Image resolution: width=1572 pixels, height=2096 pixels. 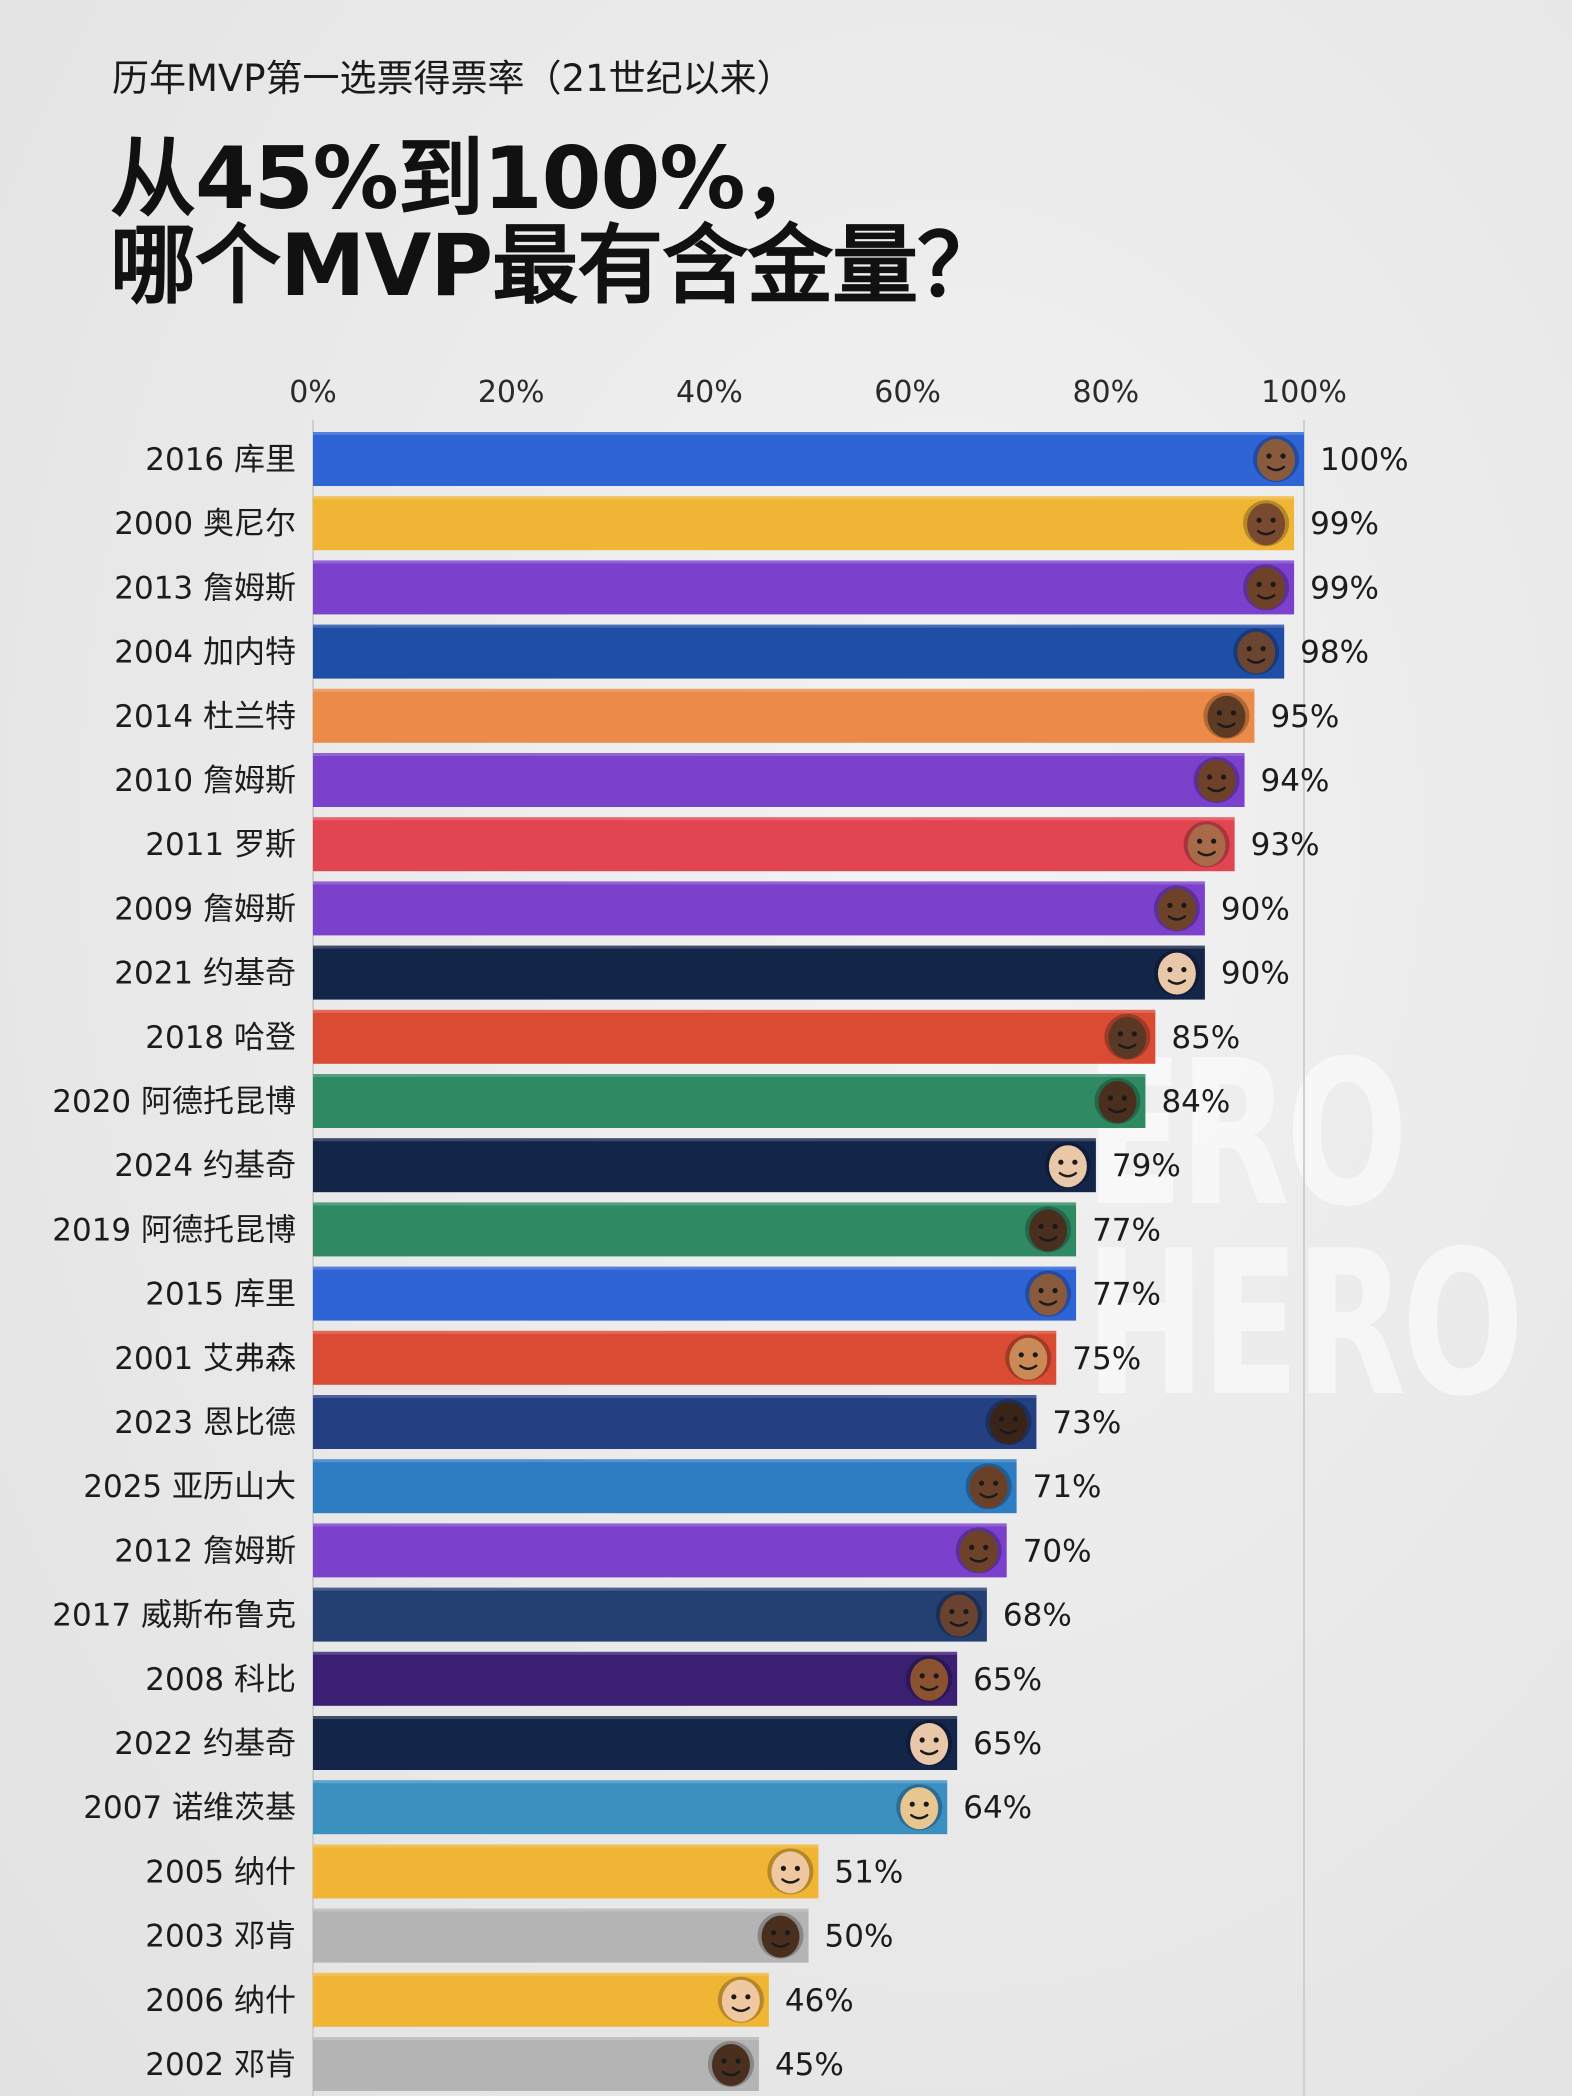 I want to click on category-label: 2000 奥尼尔, so click(x=205, y=524).